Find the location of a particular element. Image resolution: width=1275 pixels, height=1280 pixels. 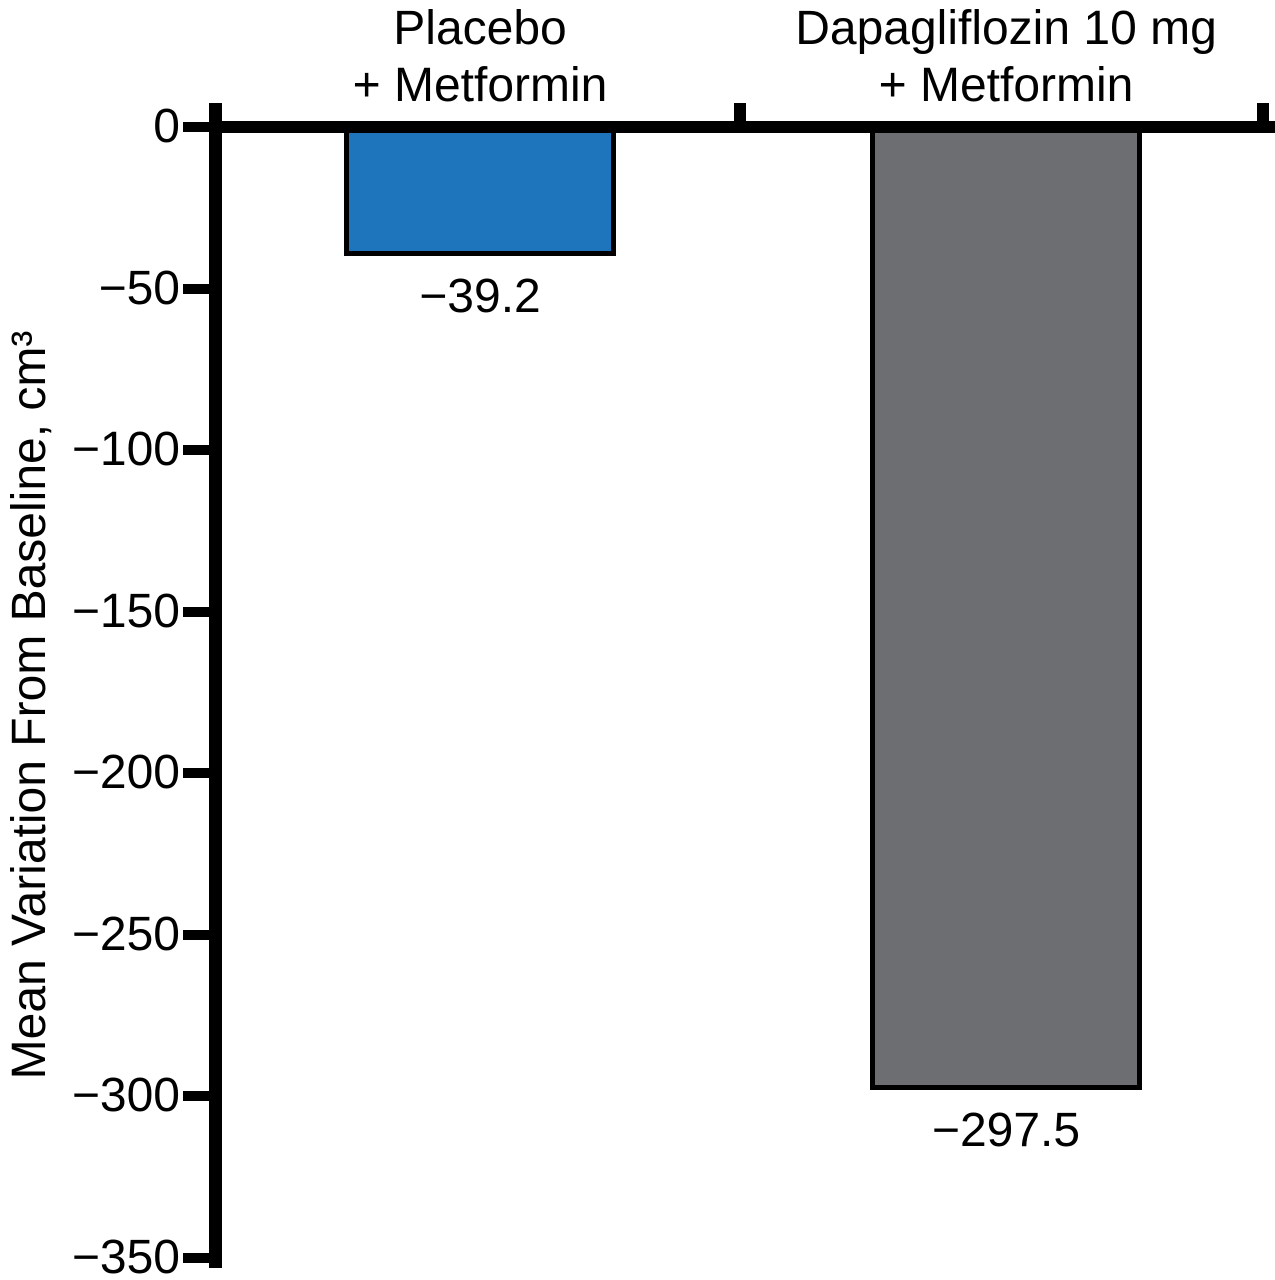

y-axis-tick-label: −50 is located at coordinates (139, 288).